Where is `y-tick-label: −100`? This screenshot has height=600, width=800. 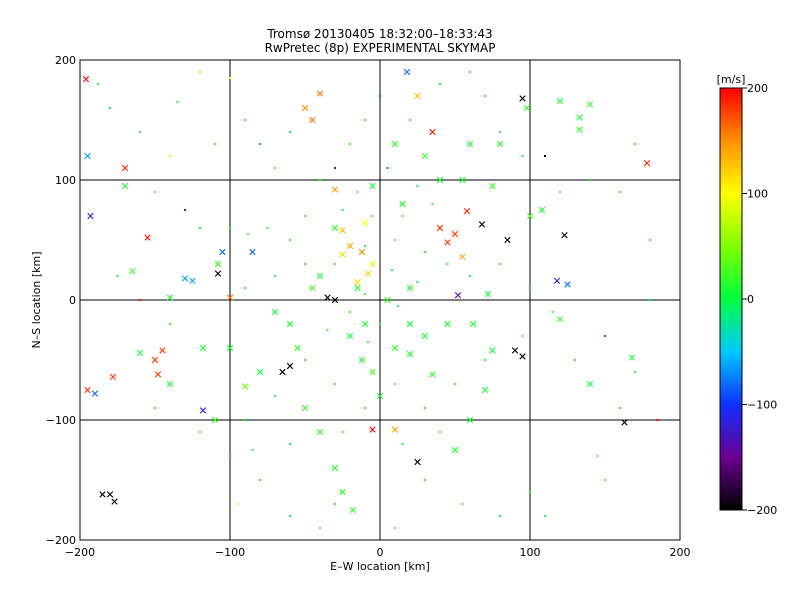
y-tick-label: −100 is located at coordinates (61, 420).